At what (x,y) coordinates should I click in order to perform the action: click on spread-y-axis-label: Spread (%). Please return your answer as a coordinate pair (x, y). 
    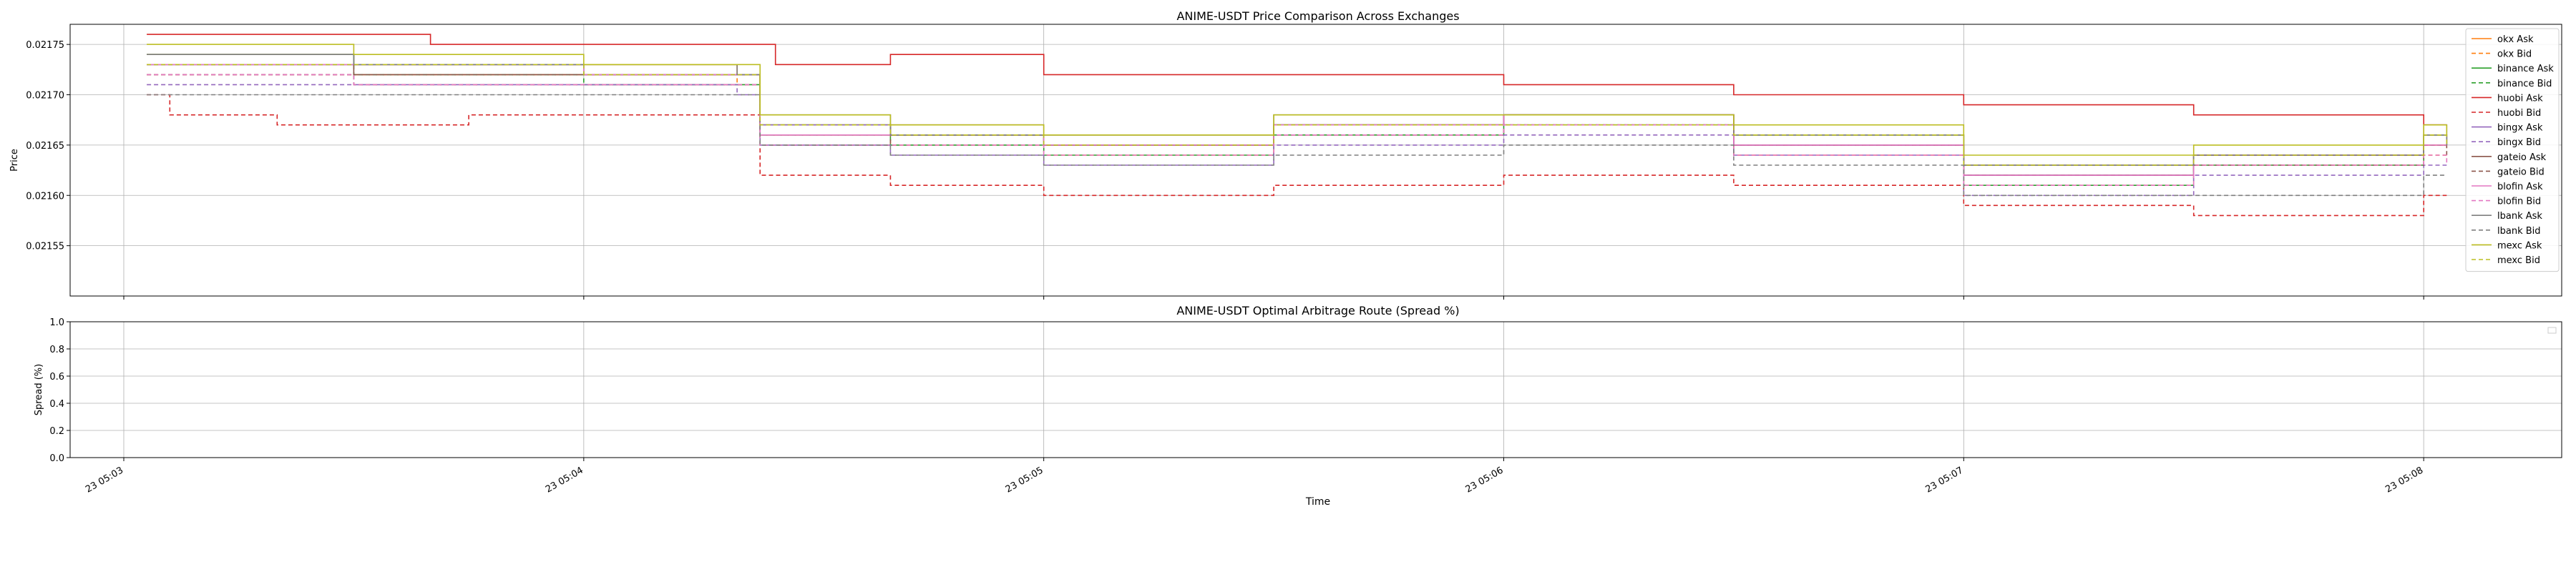
    Looking at the image, I should click on (39, 389).